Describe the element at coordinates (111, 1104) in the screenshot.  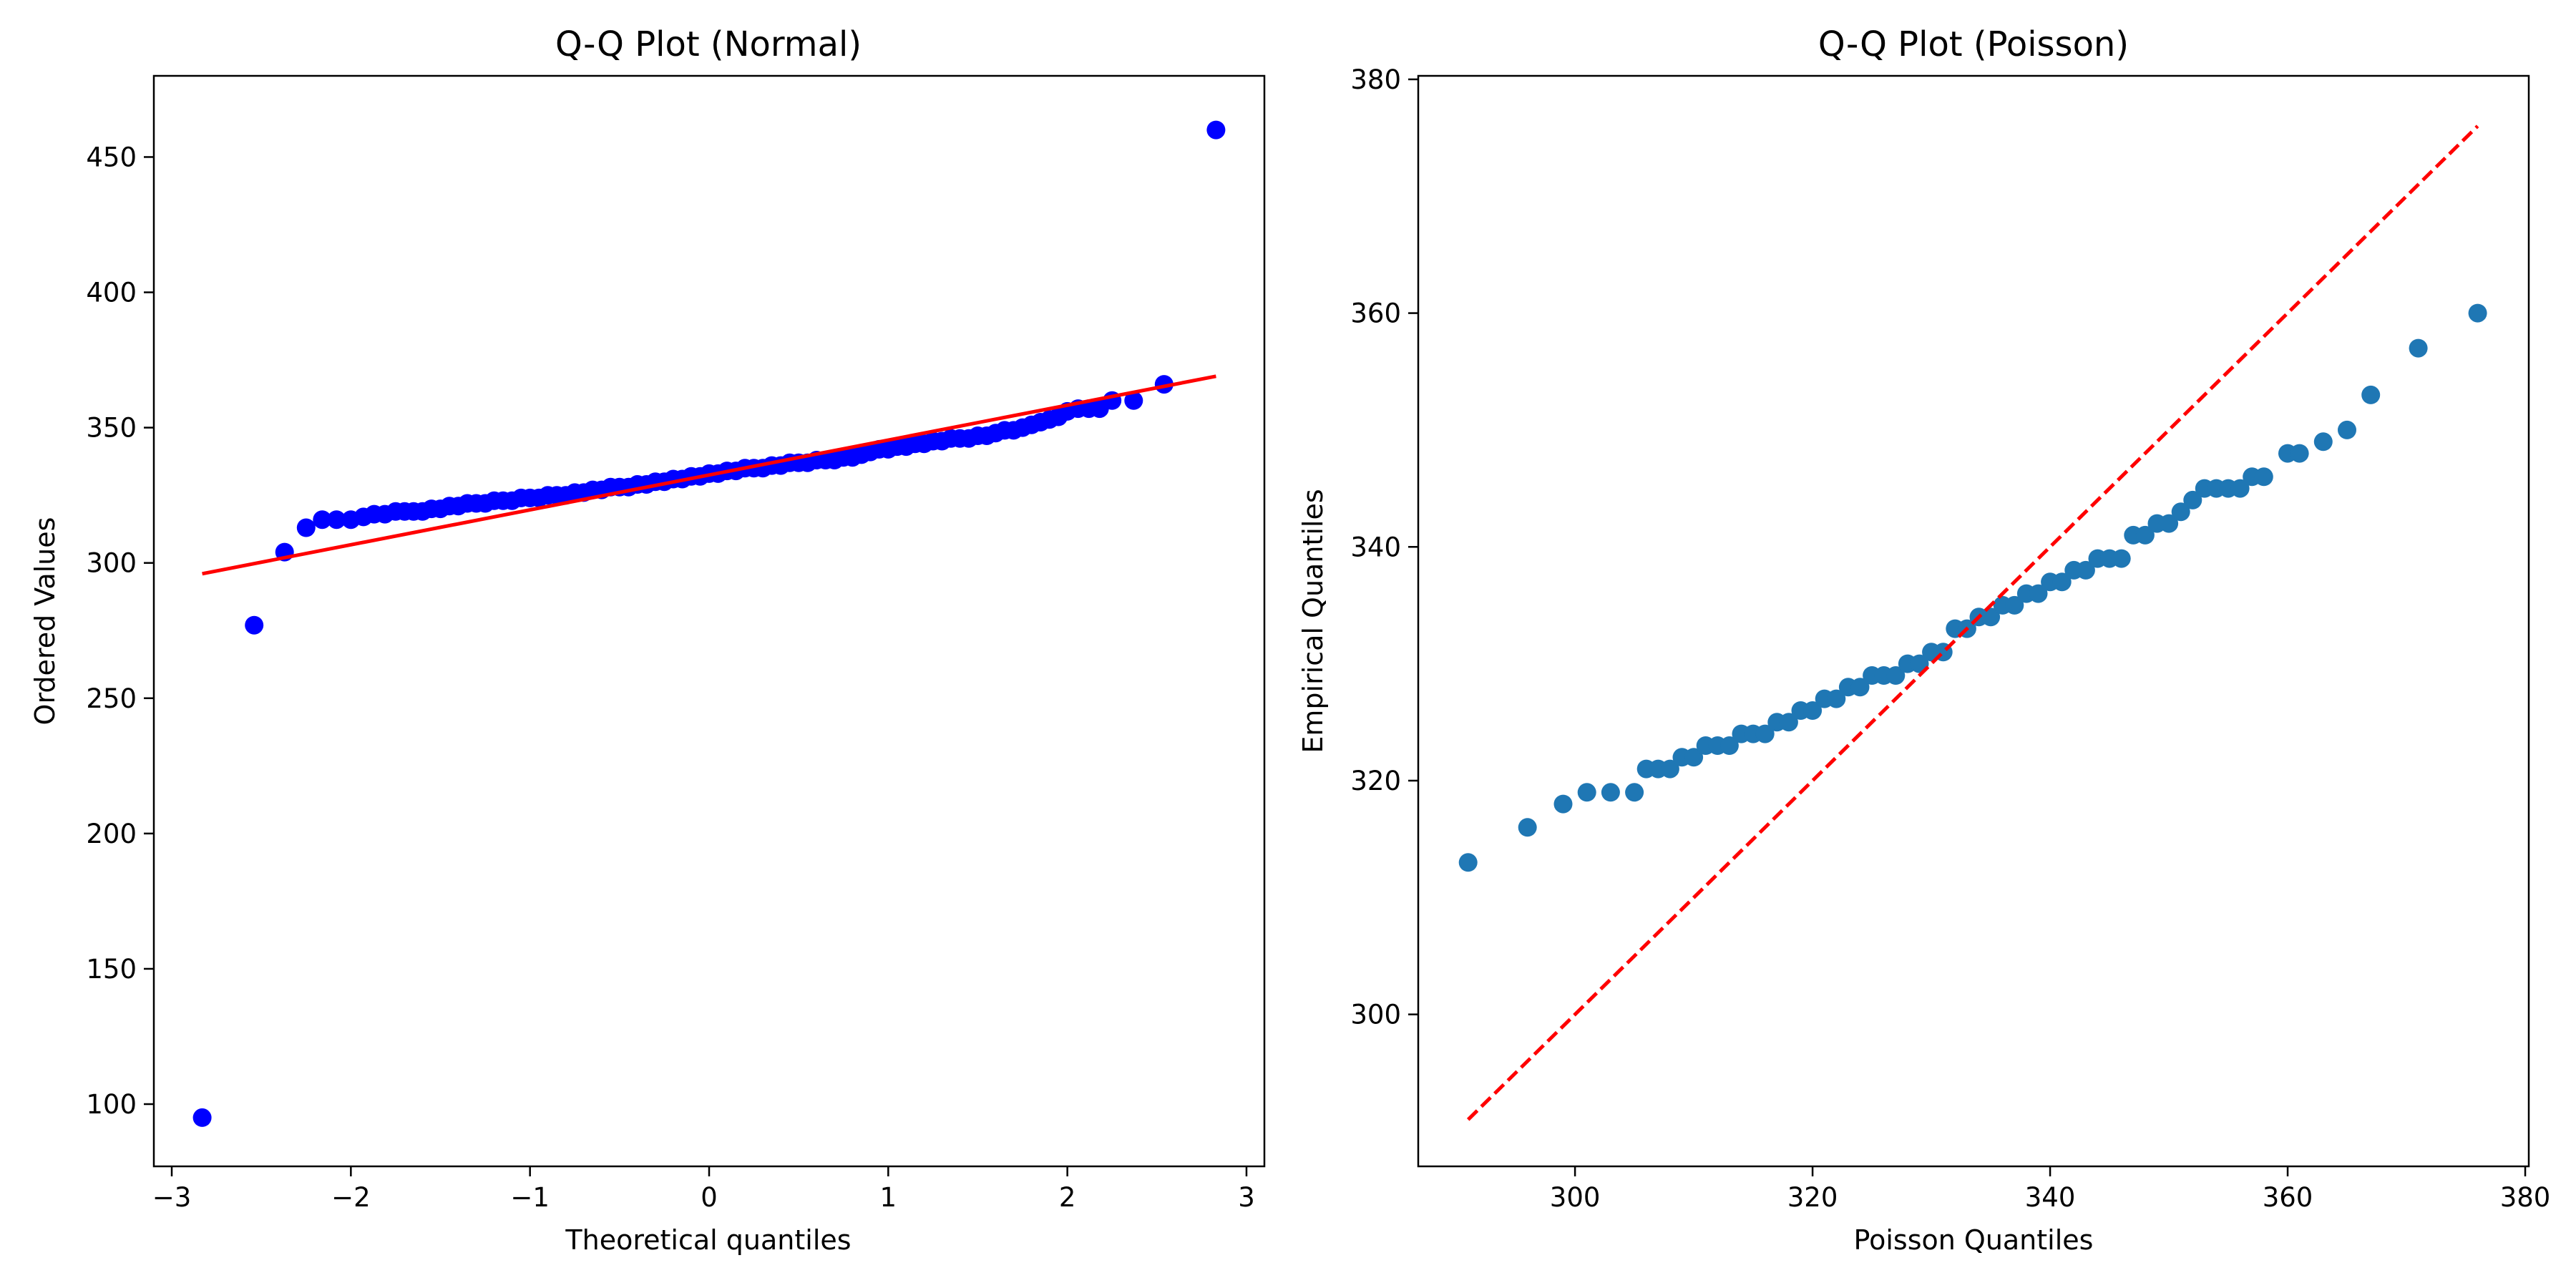
I see `y-tick-label: 100` at that location.